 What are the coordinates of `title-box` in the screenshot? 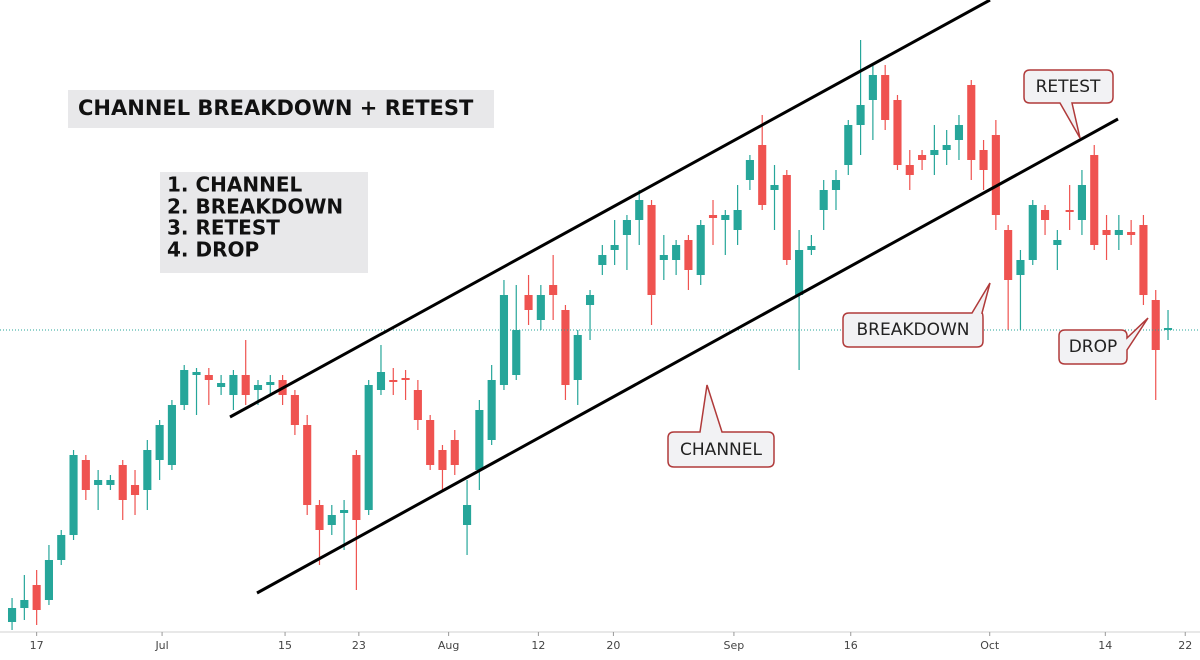 It's located at (281, 109).